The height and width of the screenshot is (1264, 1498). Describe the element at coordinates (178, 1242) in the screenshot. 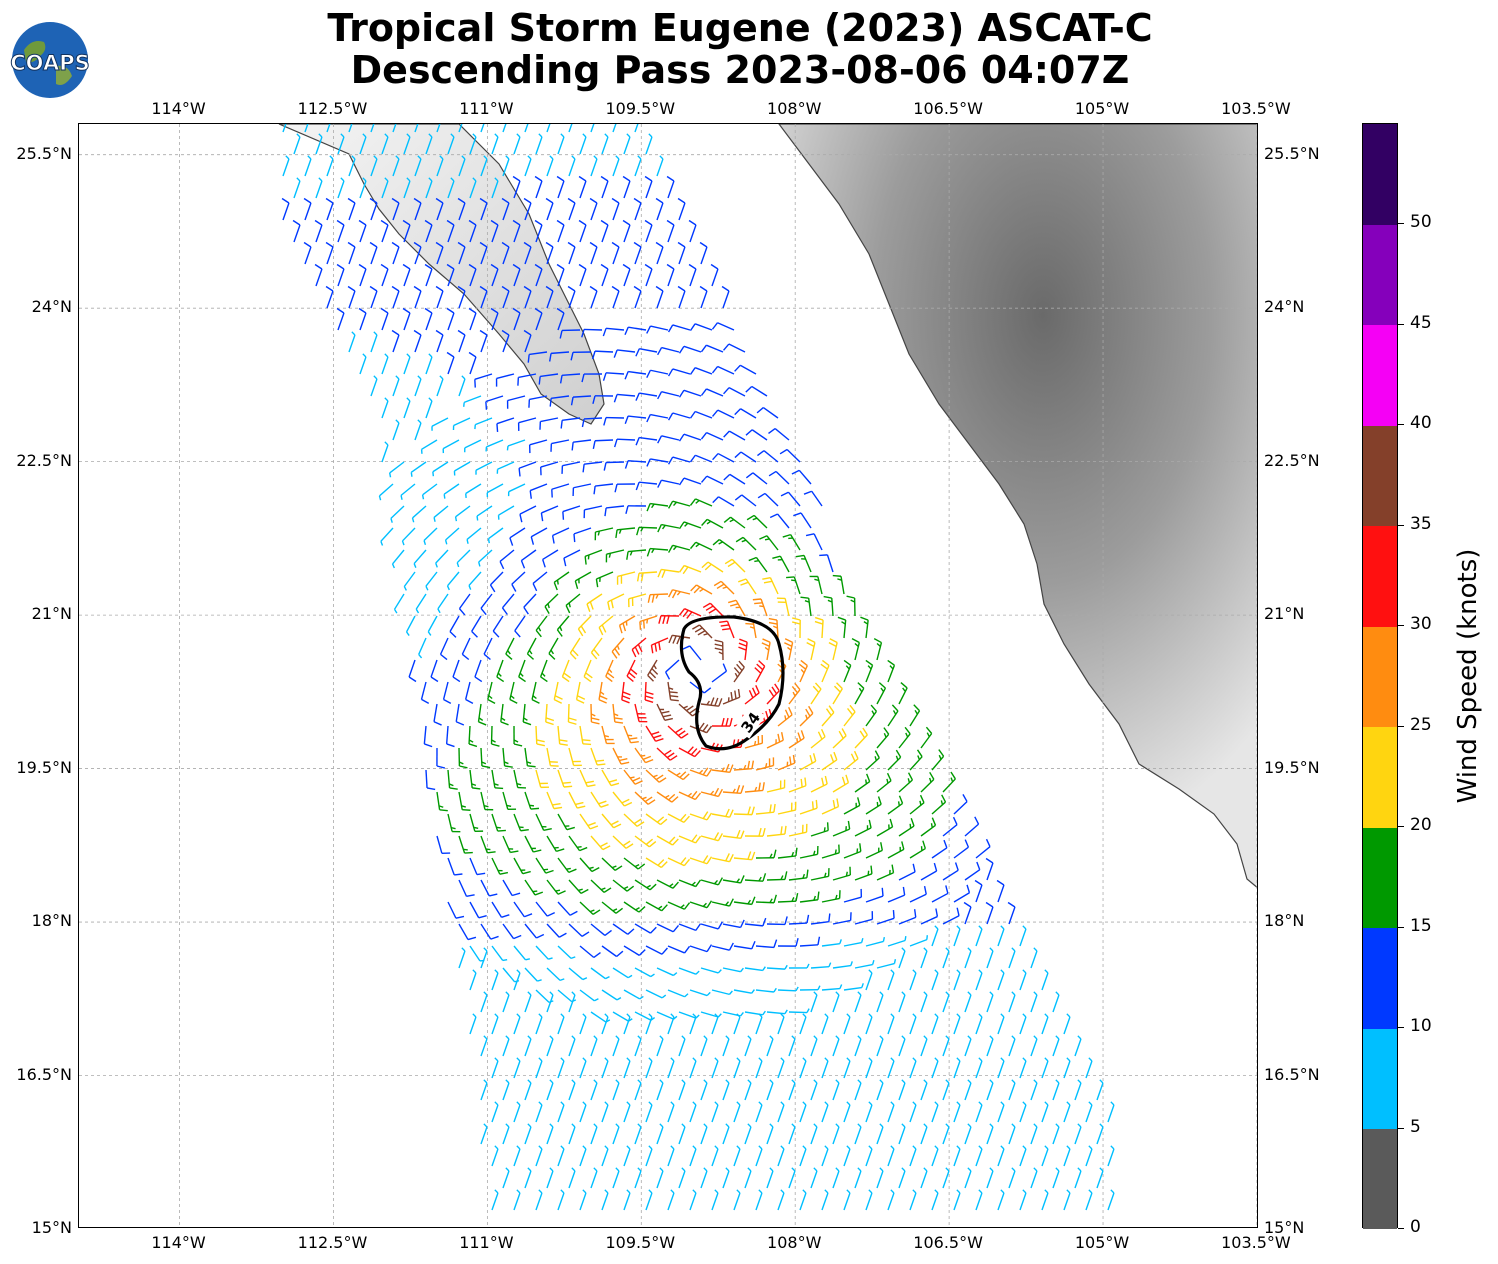

I see `lon-tick-bottom-0: 114°W` at that location.